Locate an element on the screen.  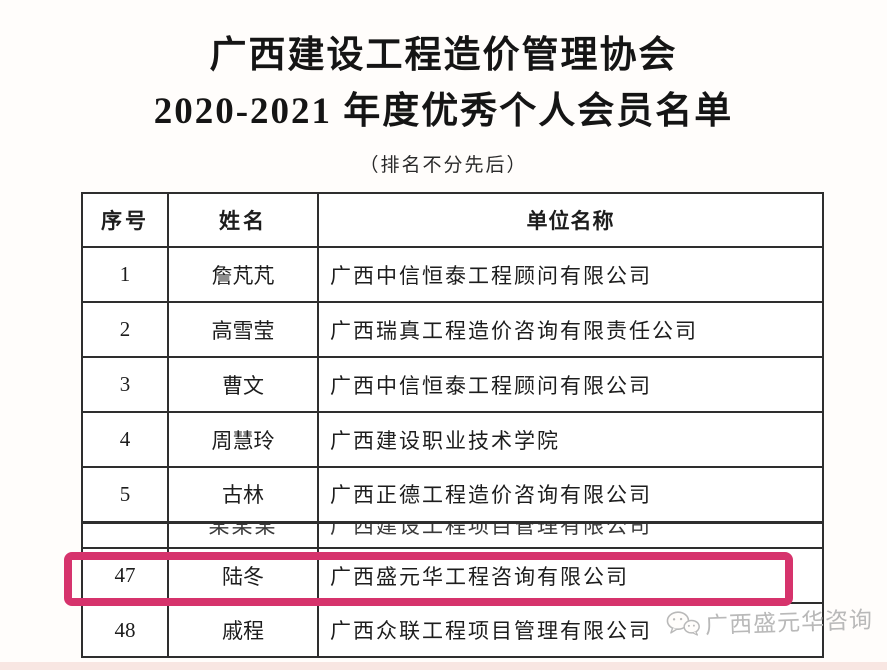
wechat-icon is located at coordinates (683, 623).